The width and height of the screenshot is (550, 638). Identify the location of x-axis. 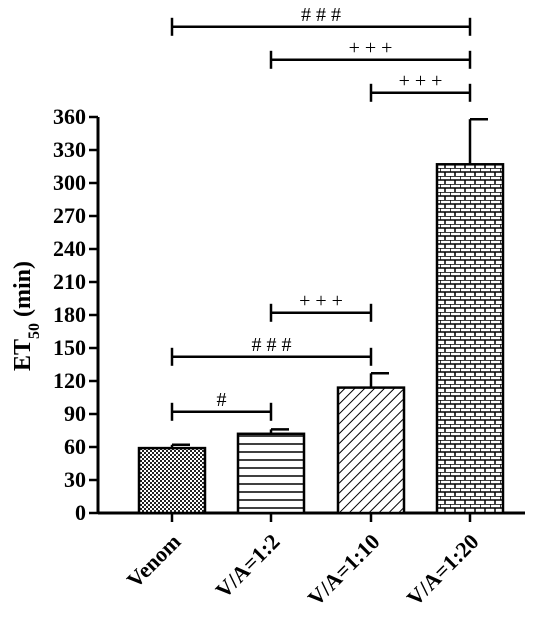
(311, 516).